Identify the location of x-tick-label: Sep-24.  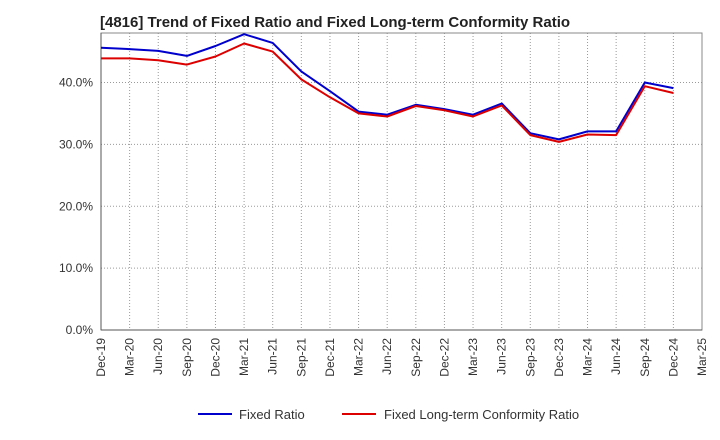
(645, 357).